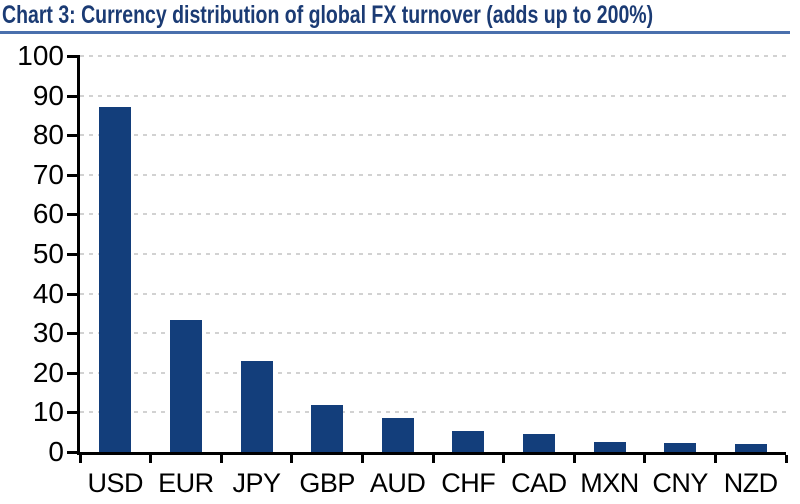  Describe the element at coordinates (78, 255) in the screenshot. I see `y-axis-line` at that location.